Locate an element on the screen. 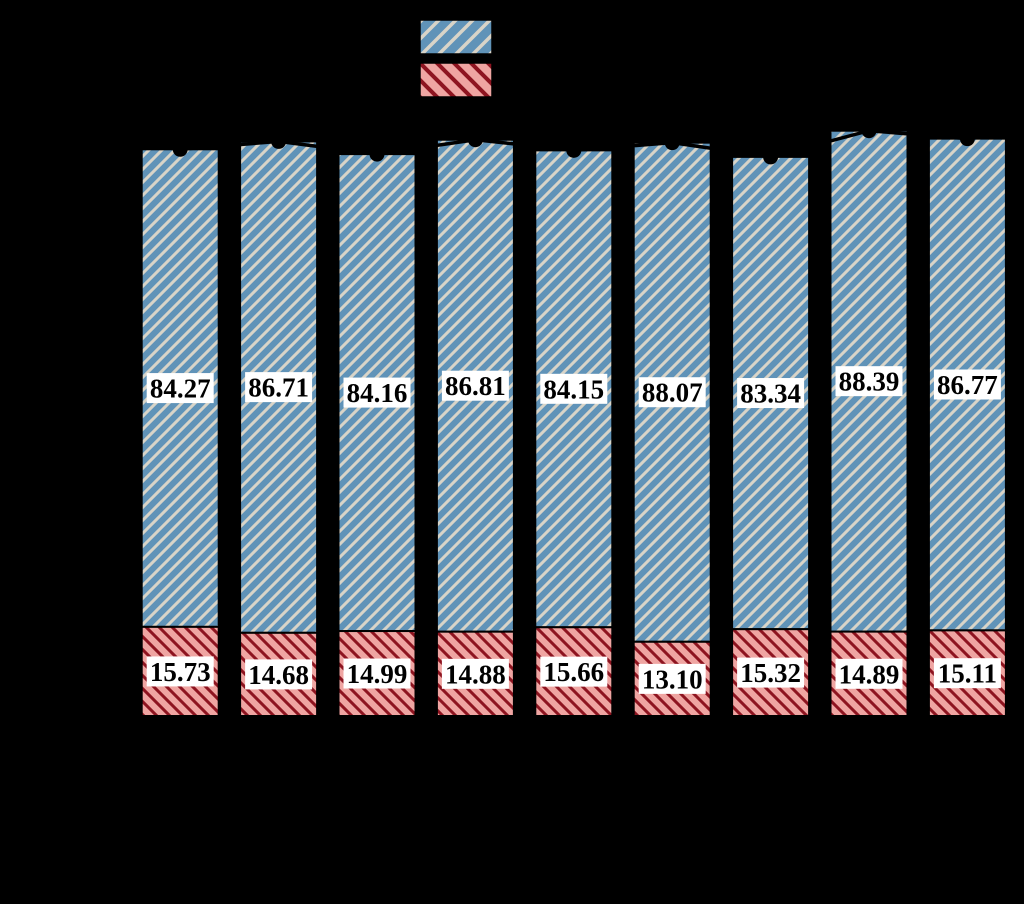 The image size is (1024, 904). blue-value-label: 86.81 is located at coordinates (475, 386).